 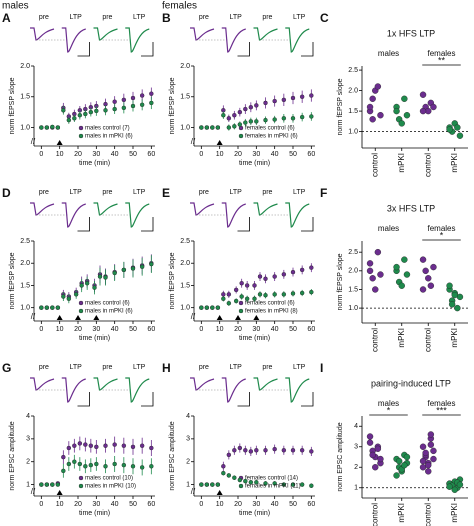 What do you see at coordinates (401, 338) in the screenshot?
I see `x-tick-label: mPKI` at bounding box center [401, 338].